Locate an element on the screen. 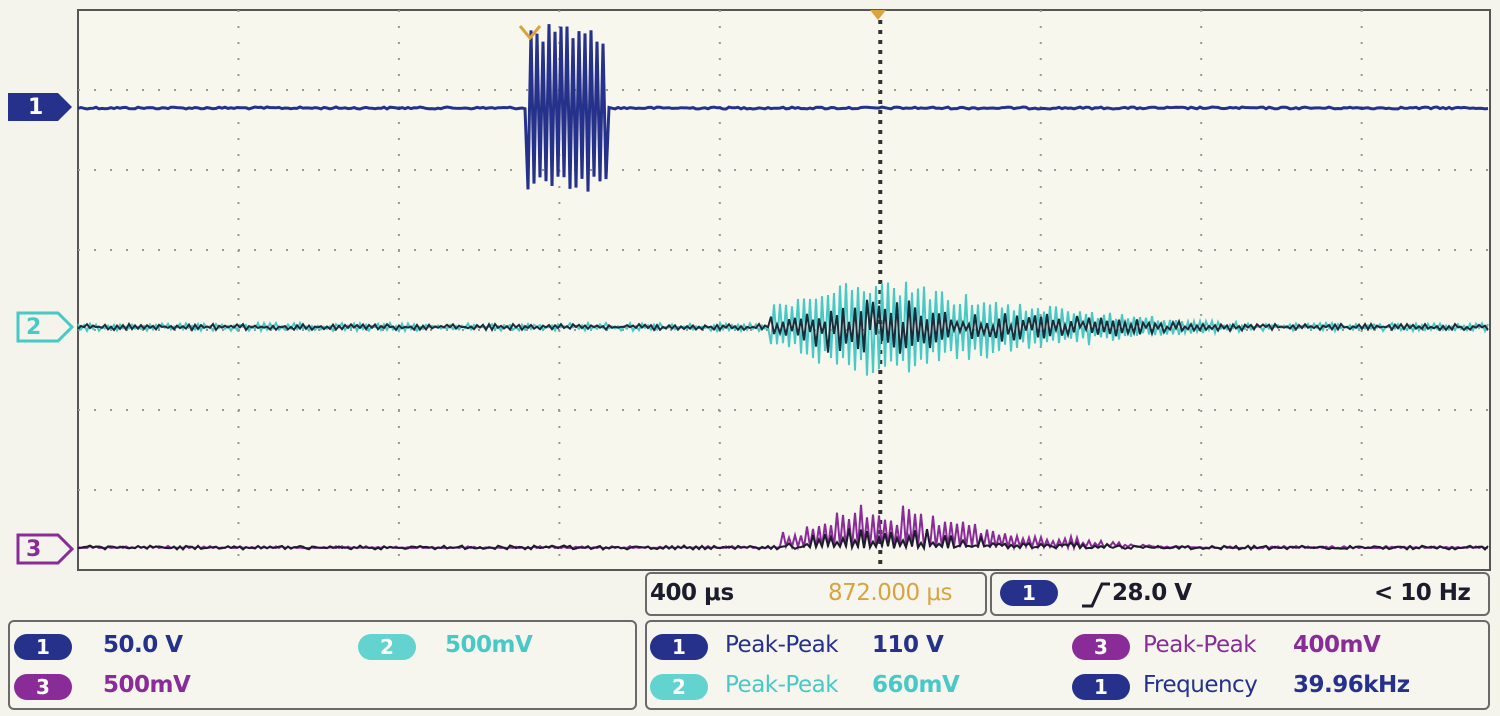 This screenshot has height=716, width=1500. channel-marker-label: 1 is located at coordinates (35, 107).